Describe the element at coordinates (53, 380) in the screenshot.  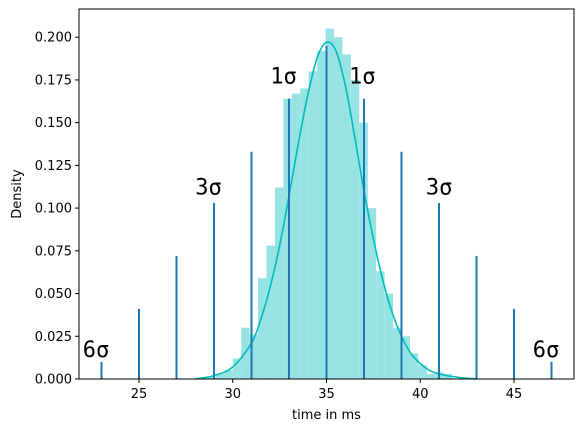
I see `y-tick-label: 0.000` at that location.